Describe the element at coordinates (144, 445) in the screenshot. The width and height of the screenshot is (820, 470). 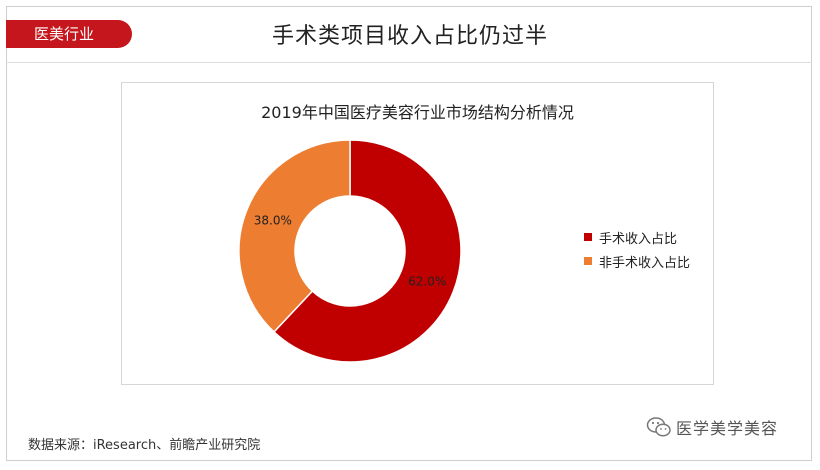
I see `data-source: 数据来源：iResearch、前瞻产业研究院` at that location.